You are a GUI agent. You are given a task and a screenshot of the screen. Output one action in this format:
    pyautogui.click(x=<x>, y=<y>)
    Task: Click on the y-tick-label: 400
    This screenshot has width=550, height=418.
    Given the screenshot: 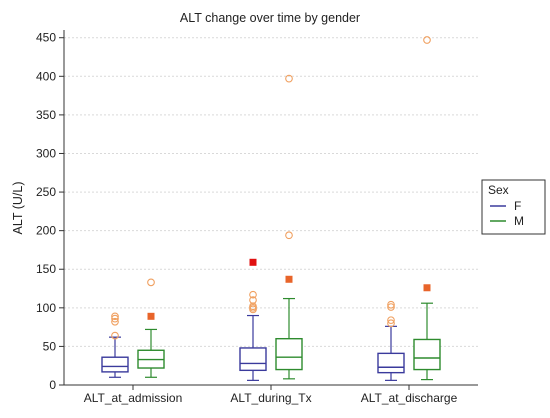 What is the action you would take?
    pyautogui.click(x=46, y=76)
    